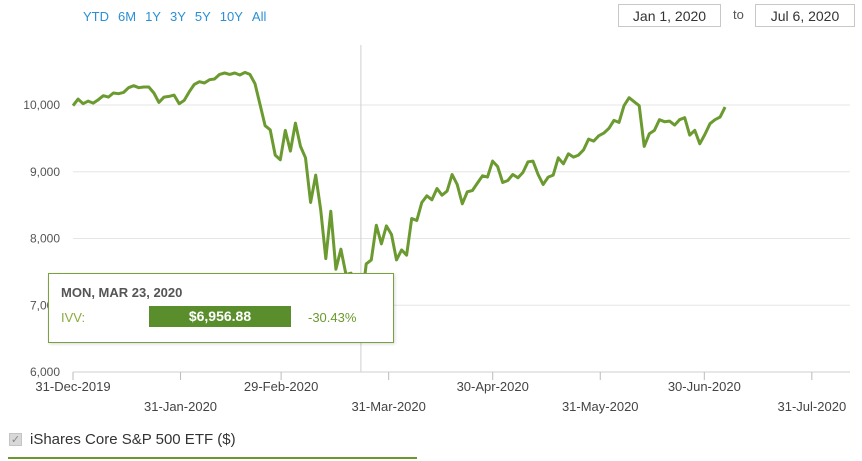  I want to click on tooltip-date: MON, MAR 23, 2020, so click(122, 292).